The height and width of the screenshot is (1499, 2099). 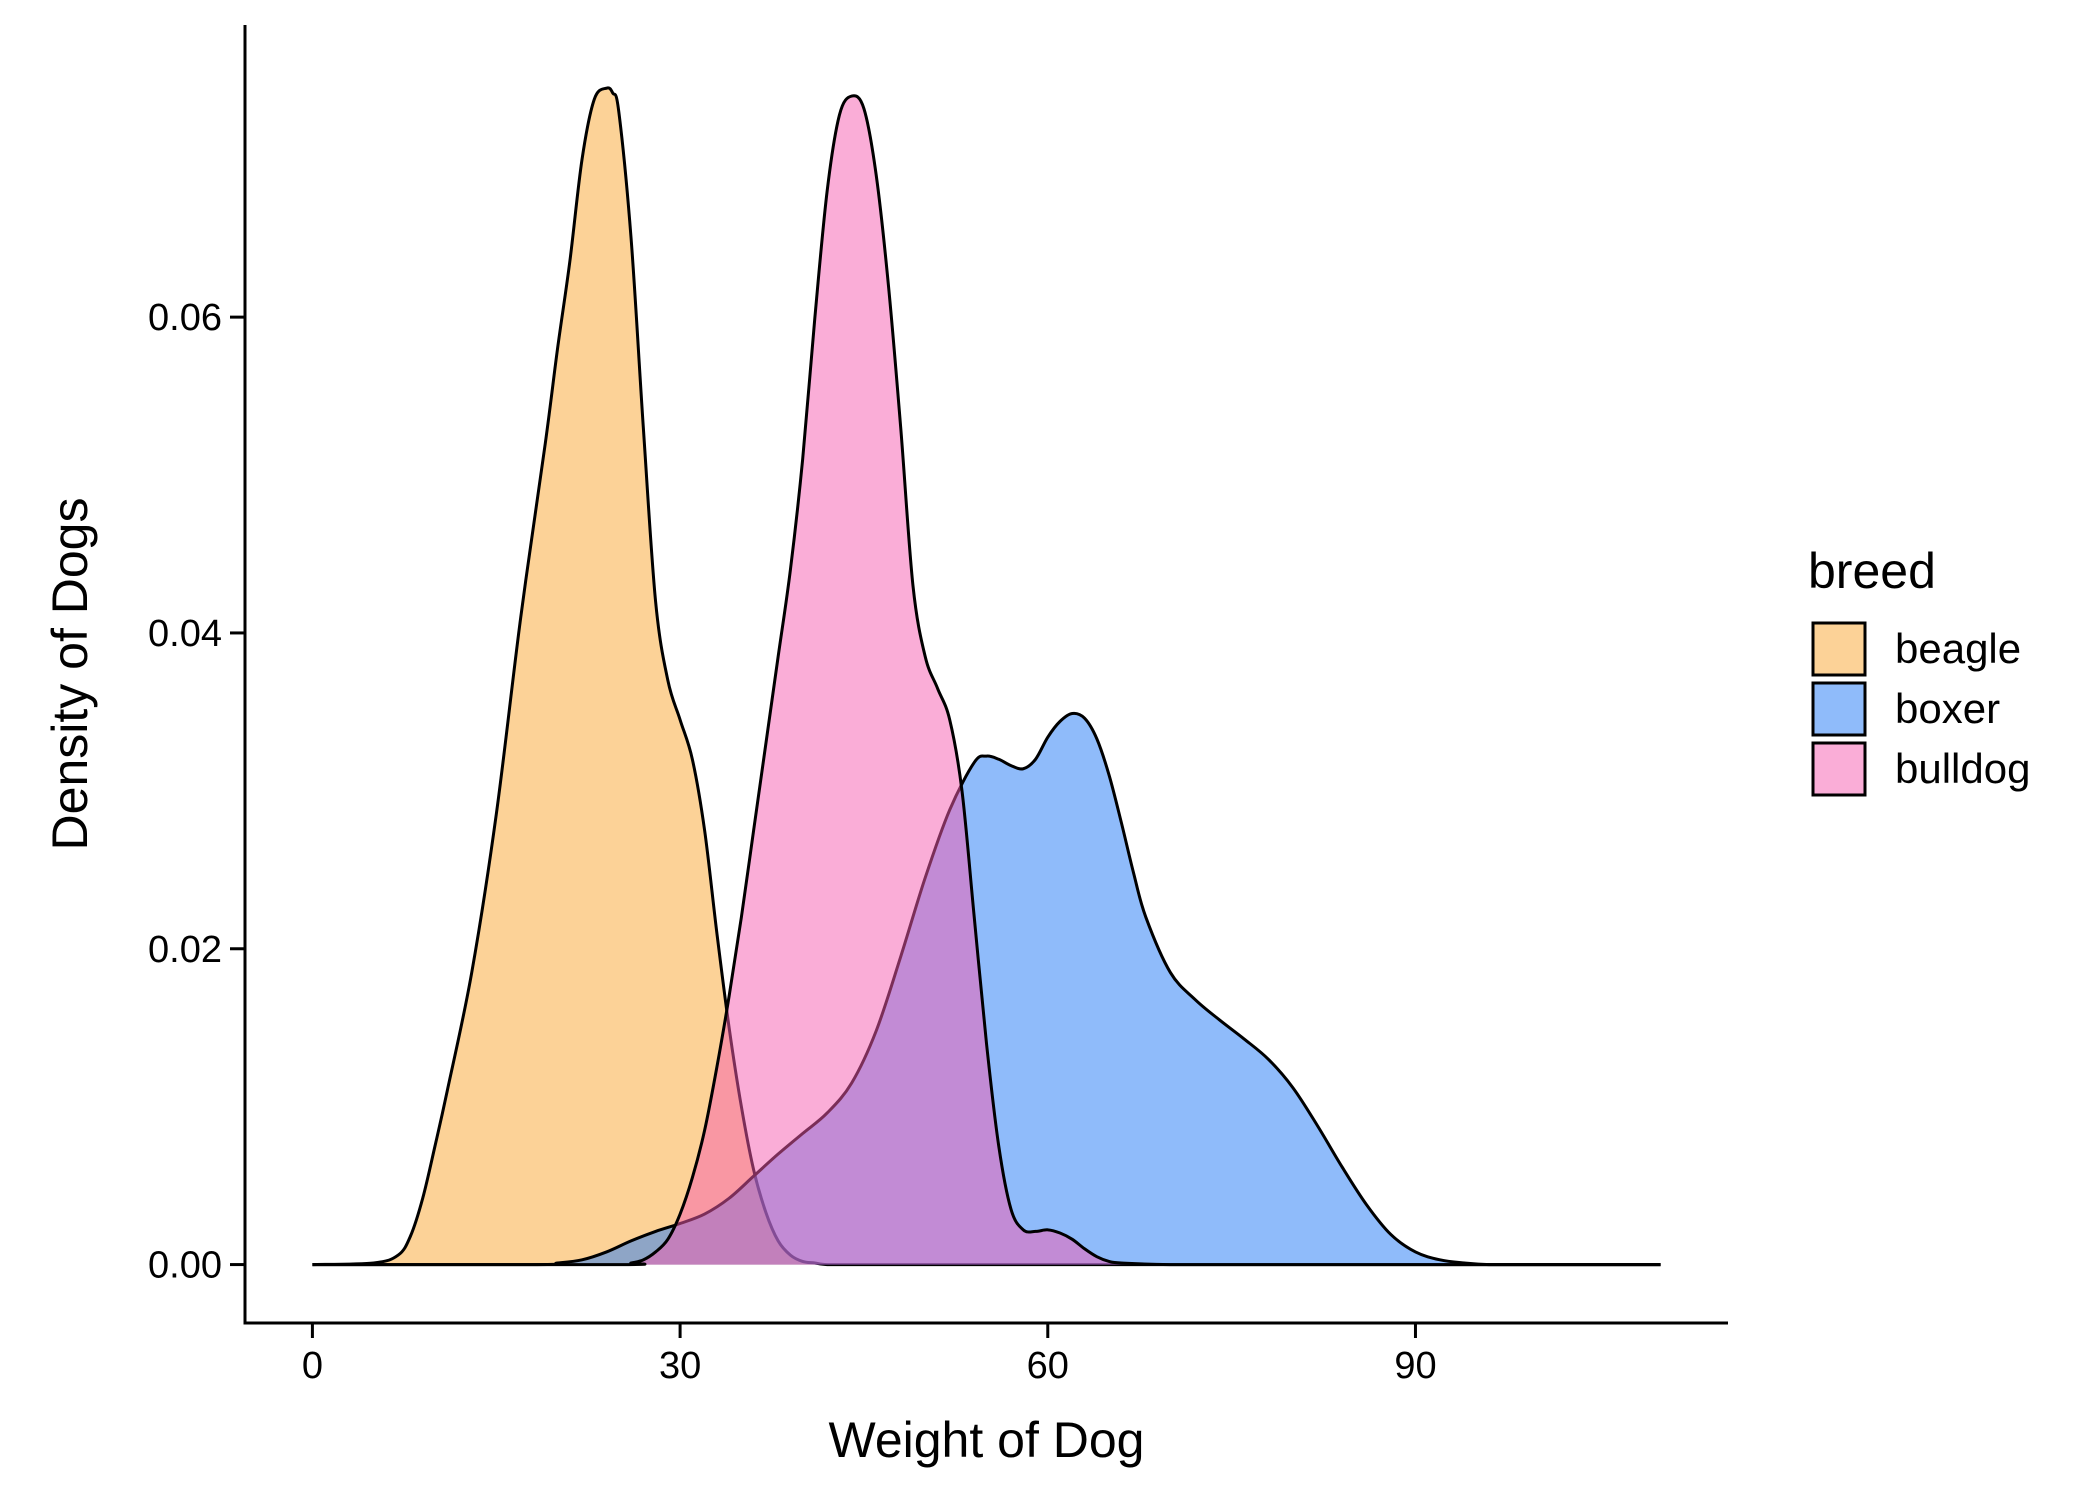 I want to click on legend-item-beagle: beagle, so click(x=1916, y=649).